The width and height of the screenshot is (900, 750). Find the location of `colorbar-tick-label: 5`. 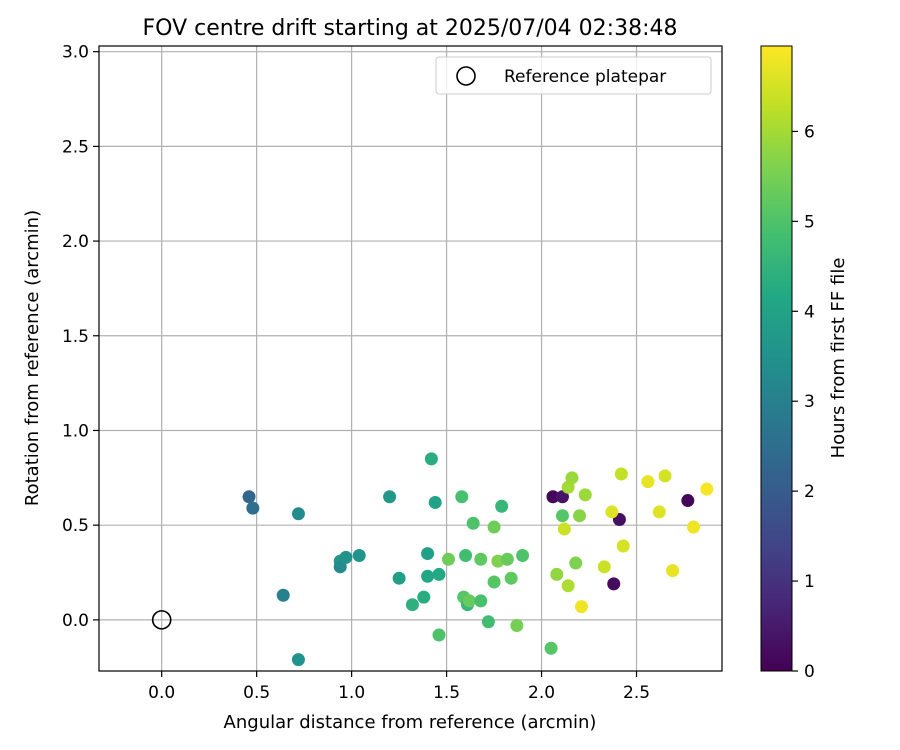

colorbar-tick-label: 5 is located at coordinates (809, 222).